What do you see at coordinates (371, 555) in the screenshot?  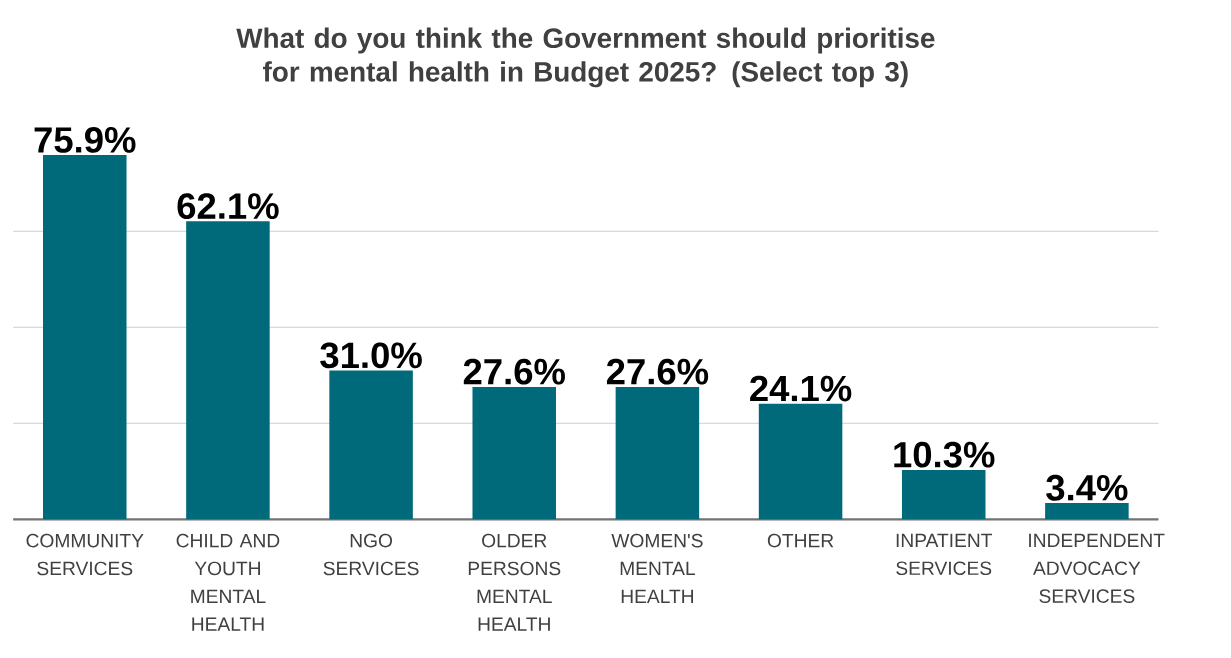 I see `x-tick-label: NGO SERVICES` at bounding box center [371, 555].